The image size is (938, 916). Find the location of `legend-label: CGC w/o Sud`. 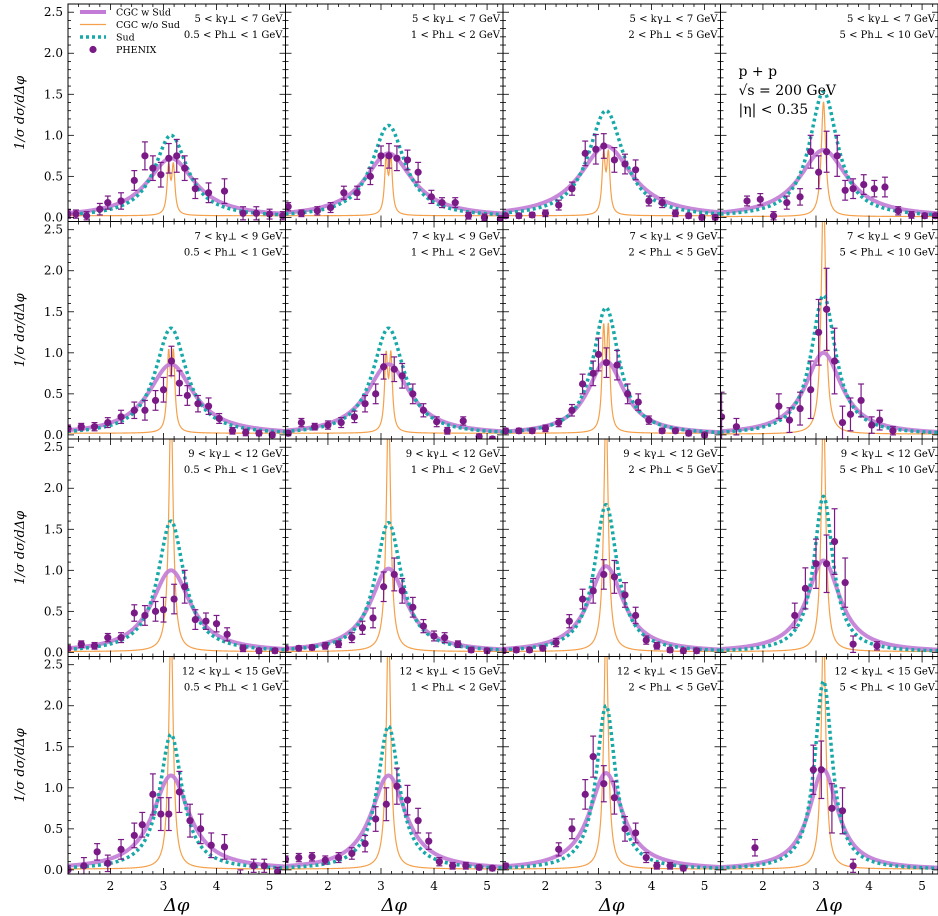

legend-label: CGC w/o Sud is located at coordinates (148, 25).